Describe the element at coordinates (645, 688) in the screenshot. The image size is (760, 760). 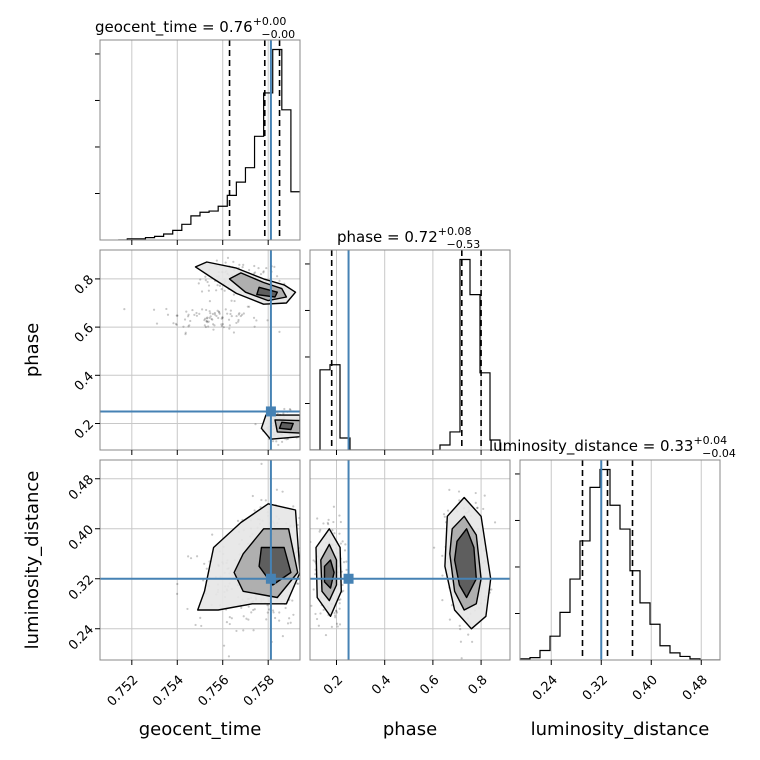
I see `x-tick-label: 0.40` at that location.